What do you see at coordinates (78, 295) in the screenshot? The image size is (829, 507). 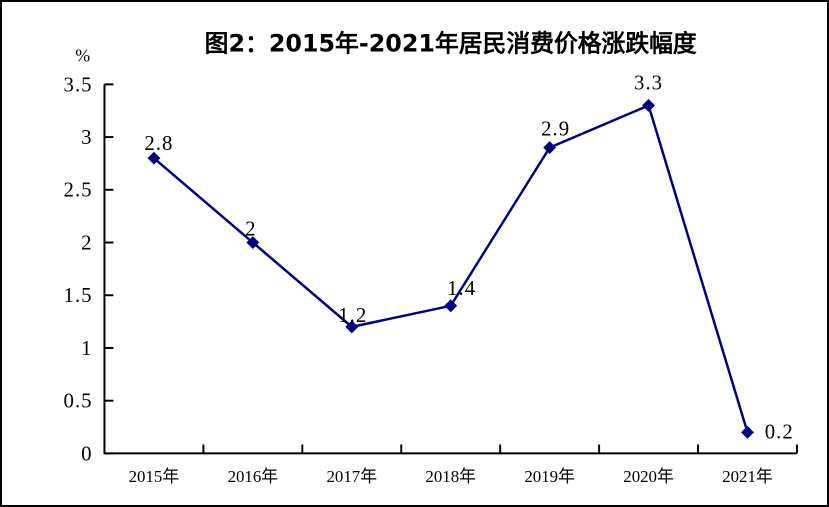 I see `y-axis-tick-label: 1.5` at bounding box center [78, 295].